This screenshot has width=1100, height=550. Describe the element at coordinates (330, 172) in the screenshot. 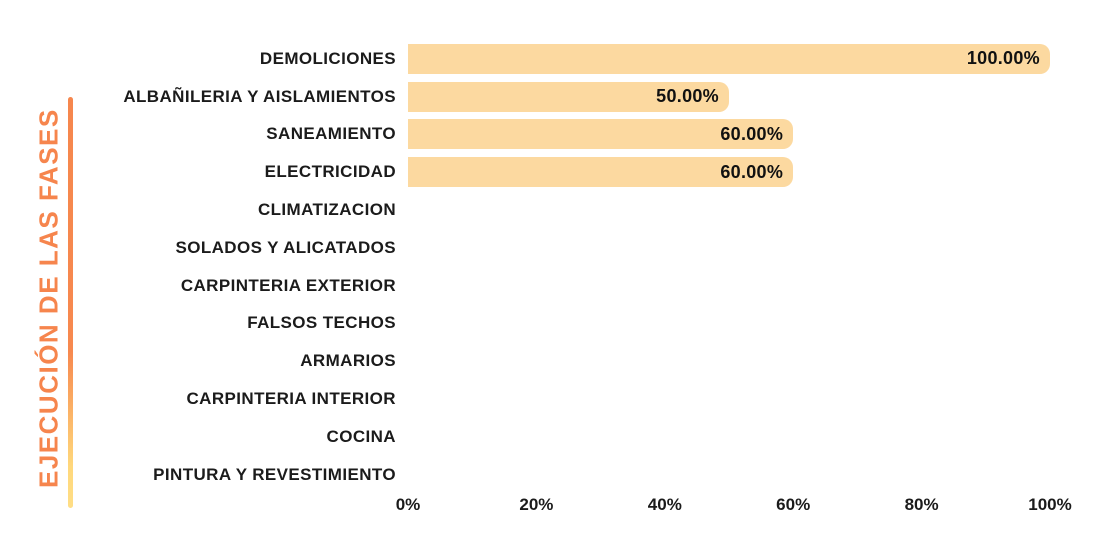

I see `category-label: ELECTRICIDAD` at that location.